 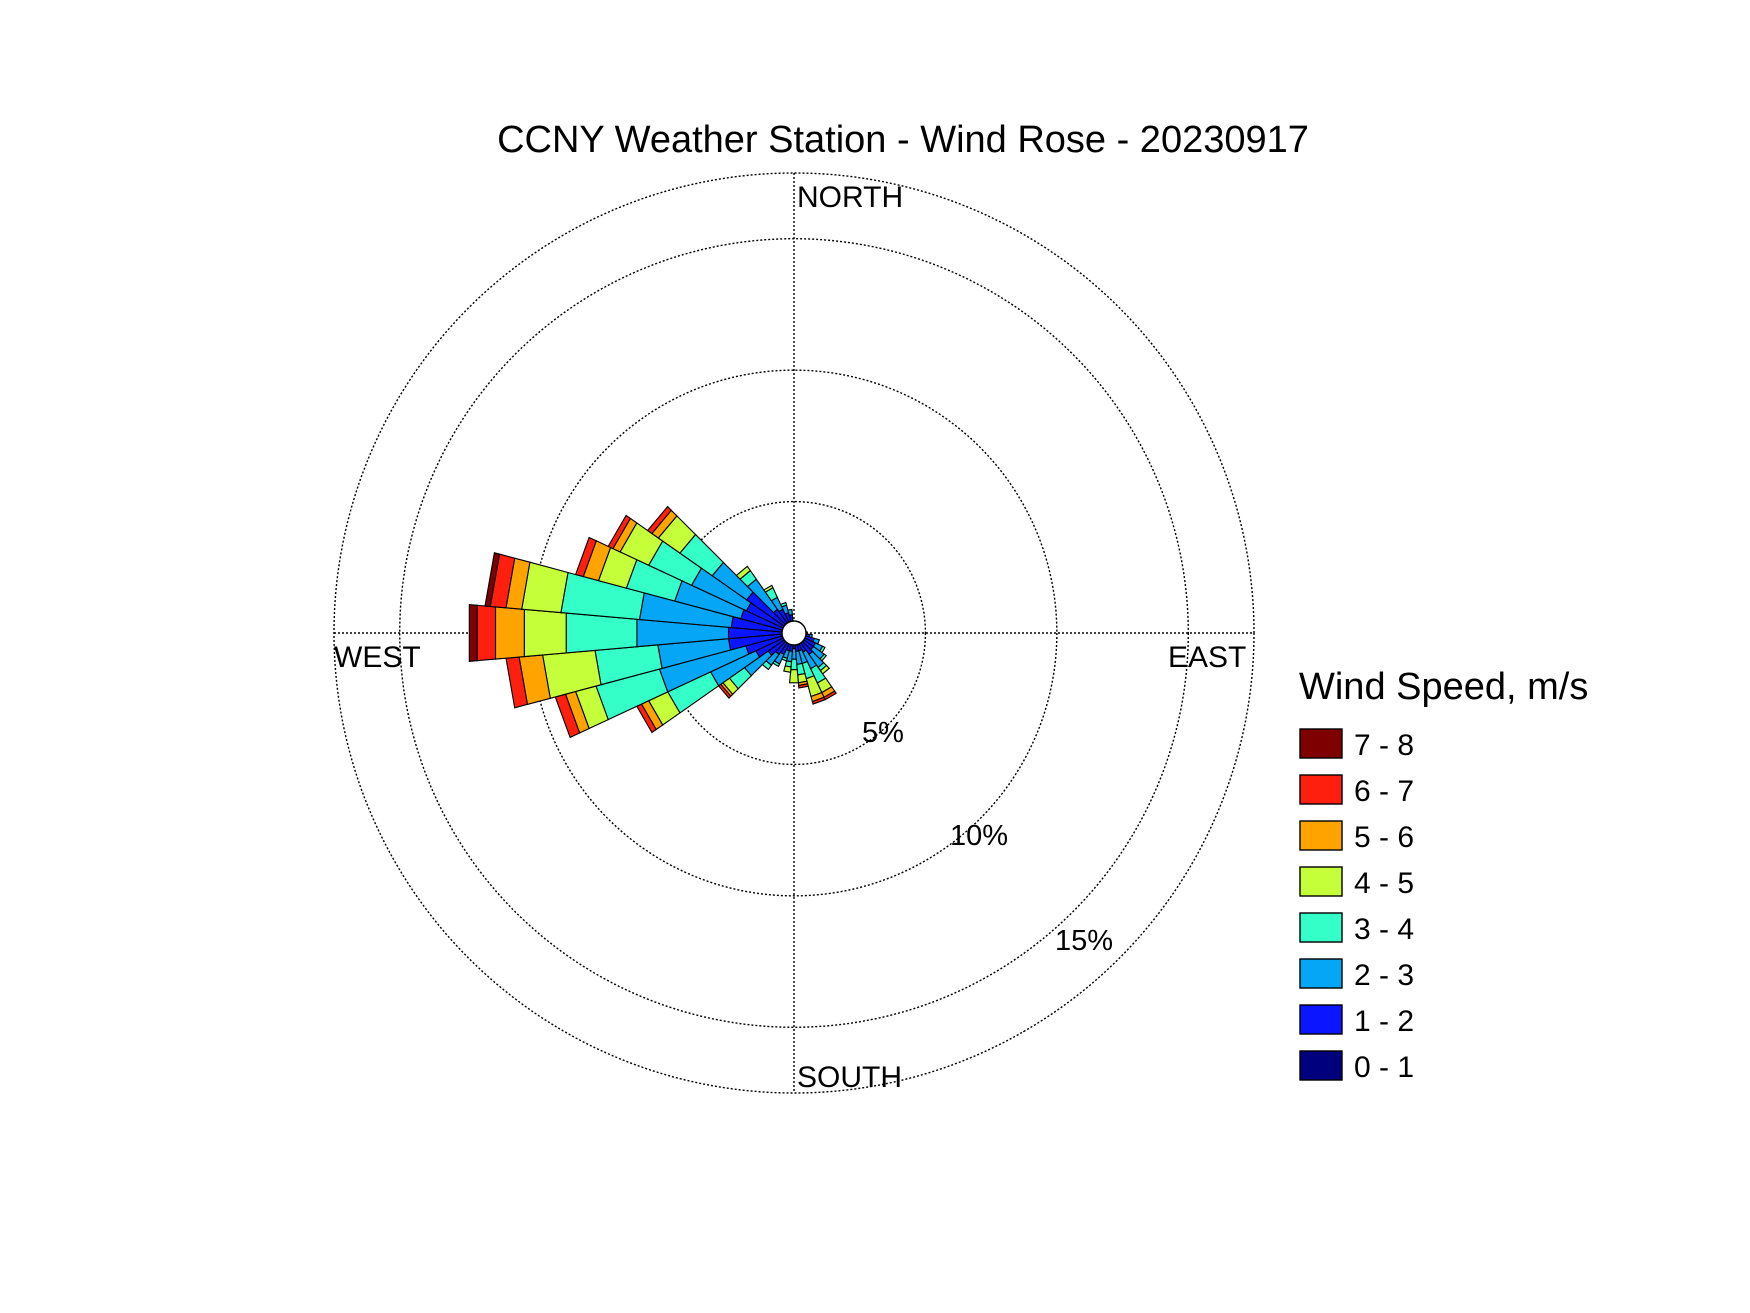 What do you see at coordinates (883, 733) in the screenshot?
I see `ring-label-5: 5%` at bounding box center [883, 733].